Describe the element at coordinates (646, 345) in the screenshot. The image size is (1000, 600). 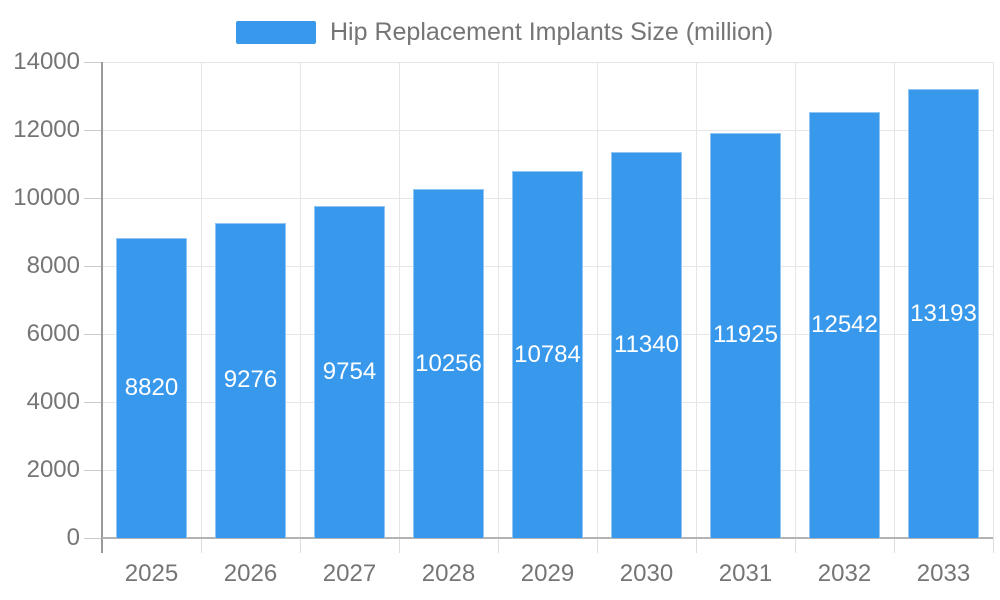
I see `bar-2030` at that location.